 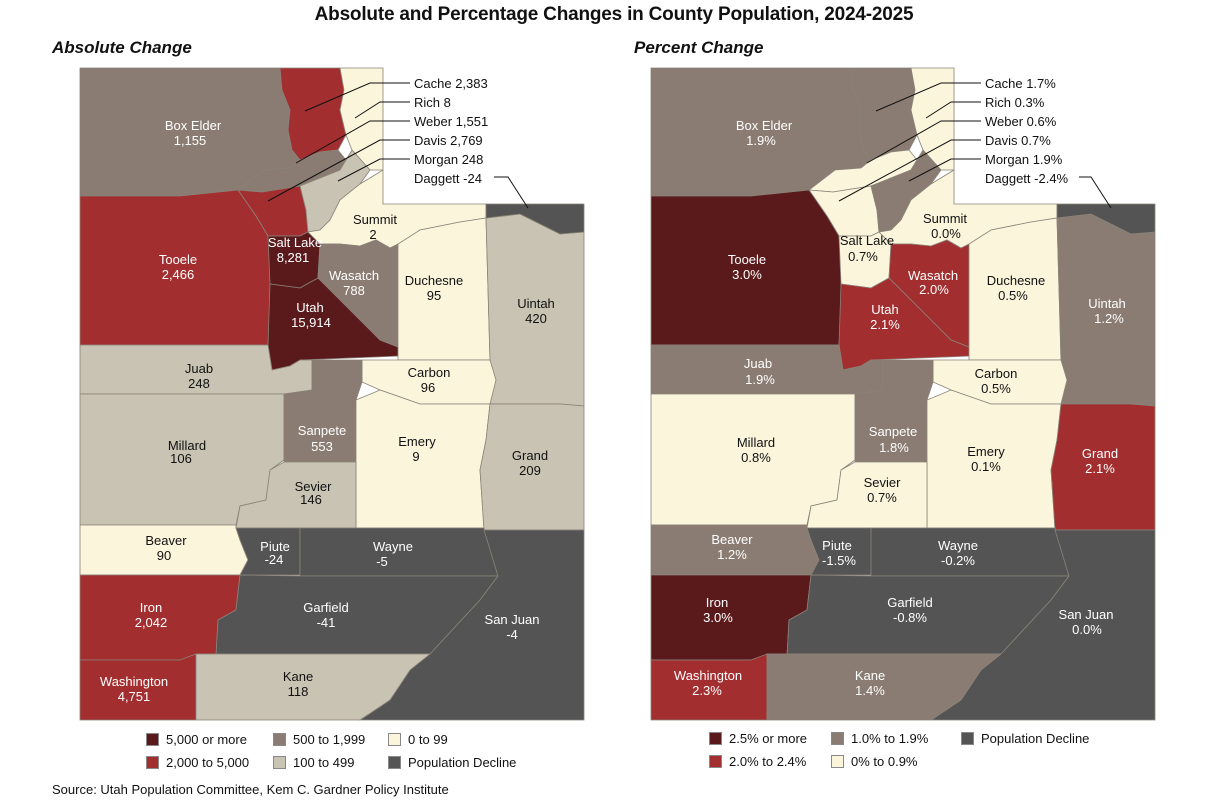 What do you see at coordinates (193, 125) in the screenshot?
I see `label-box-elder-name: Box Elder` at bounding box center [193, 125].